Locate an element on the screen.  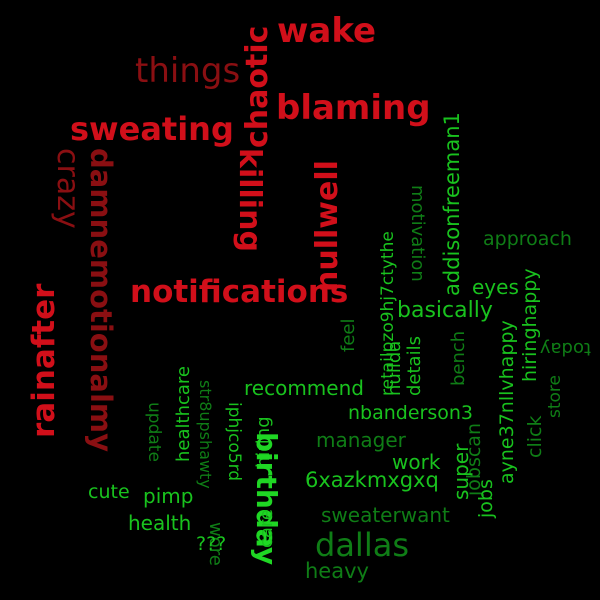
word-wake: wake is located at coordinates (327, 31).